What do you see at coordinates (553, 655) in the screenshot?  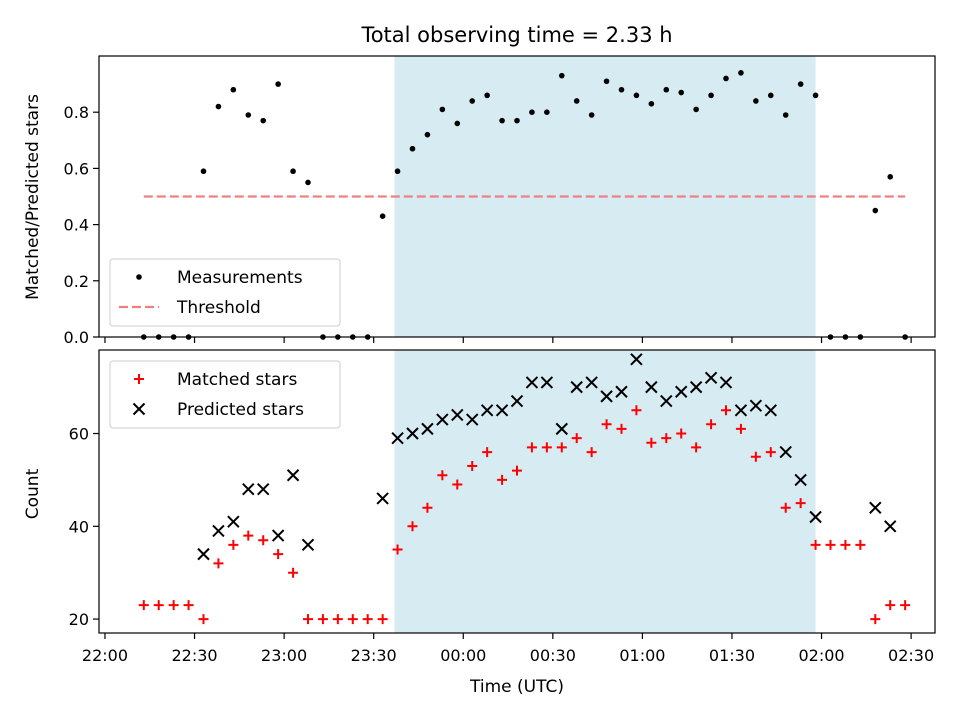 I see `x-tick-label: 00:30` at bounding box center [553, 655].